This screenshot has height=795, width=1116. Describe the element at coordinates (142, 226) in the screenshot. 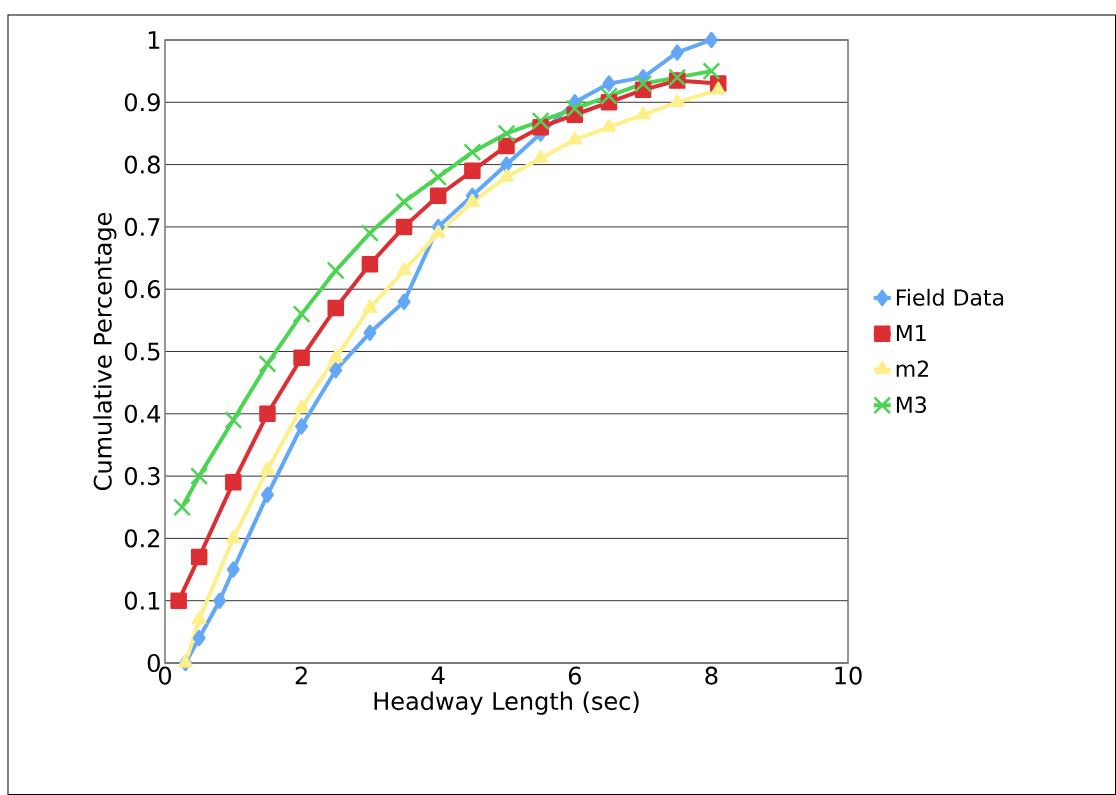

I see `y-tick-label: 0.7` at that location.